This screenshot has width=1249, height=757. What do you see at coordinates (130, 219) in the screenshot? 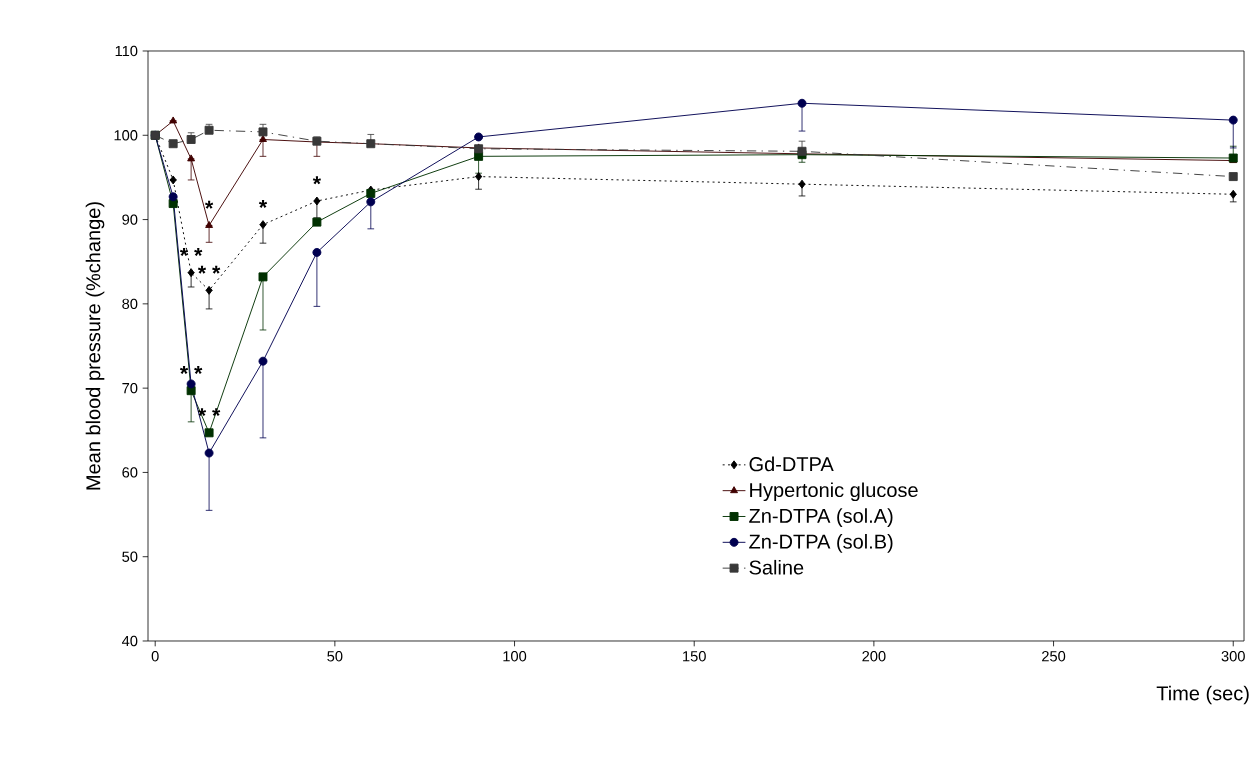
I see `y-tick-label: 90` at bounding box center [130, 219].